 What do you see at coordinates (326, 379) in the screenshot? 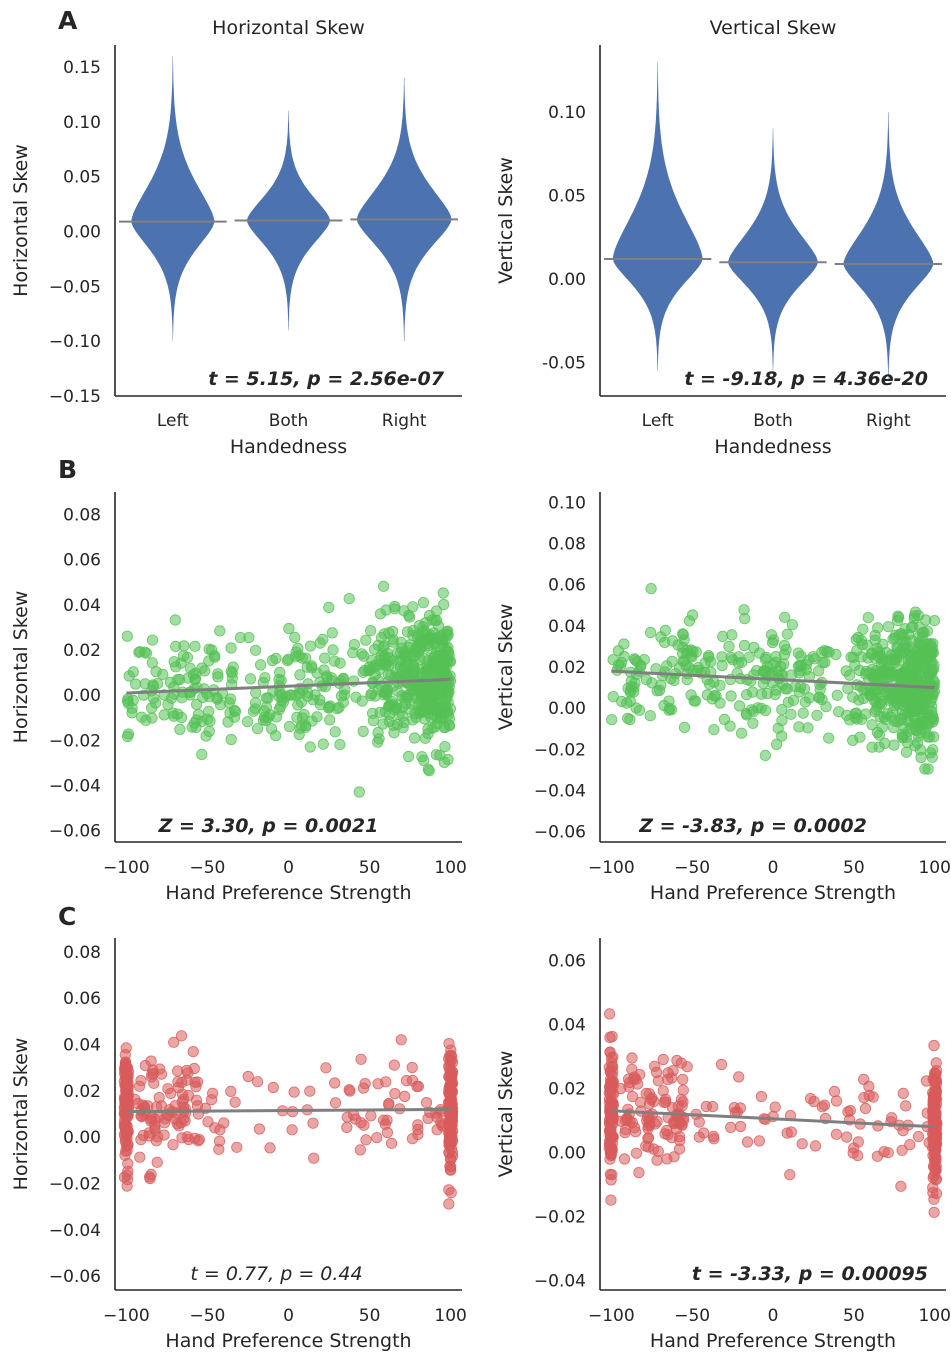
I see `stat-annotation: t = 5.15, p = 2.56e-07` at bounding box center [326, 379].